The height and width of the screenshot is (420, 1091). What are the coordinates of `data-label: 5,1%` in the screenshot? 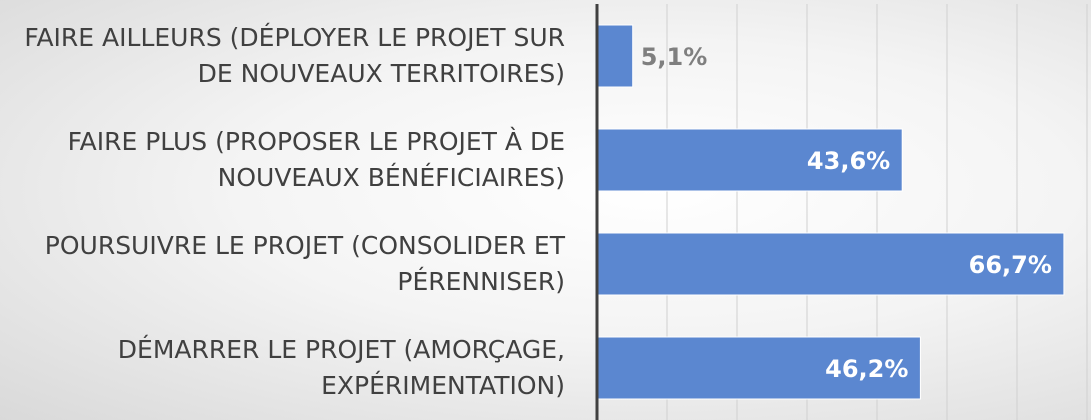 It's located at (674, 57).